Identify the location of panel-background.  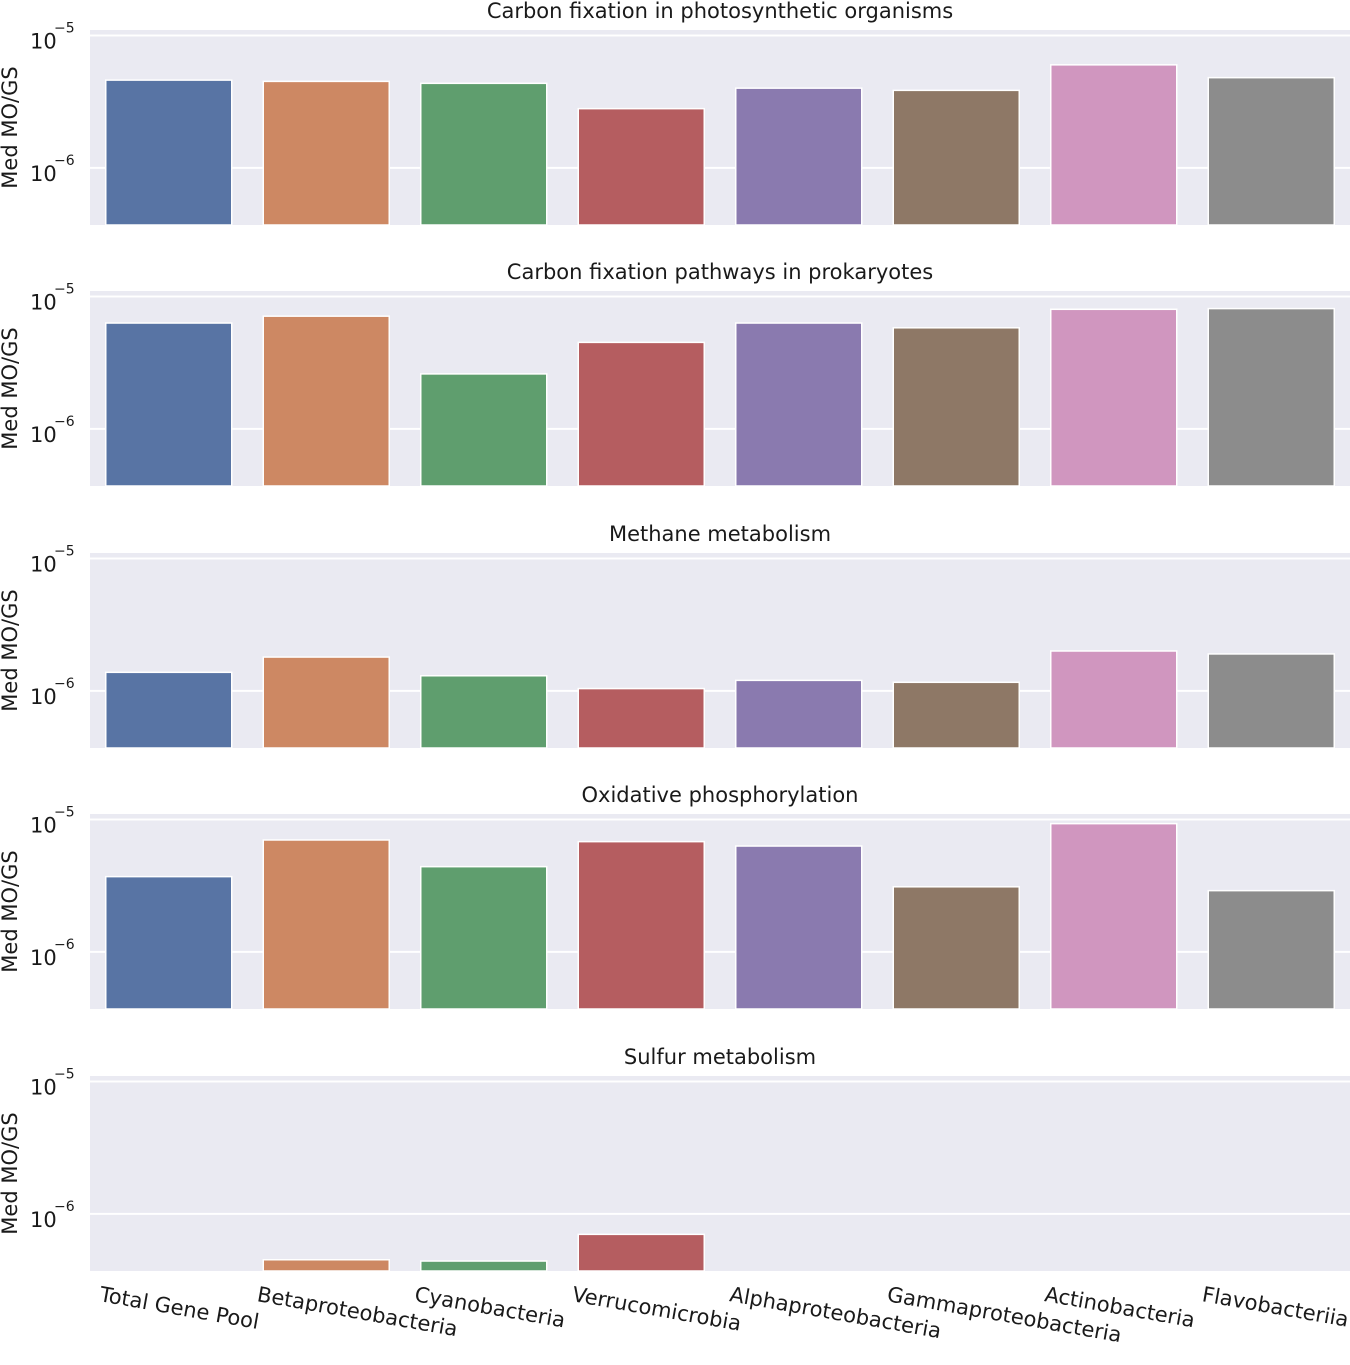
(720, 1173).